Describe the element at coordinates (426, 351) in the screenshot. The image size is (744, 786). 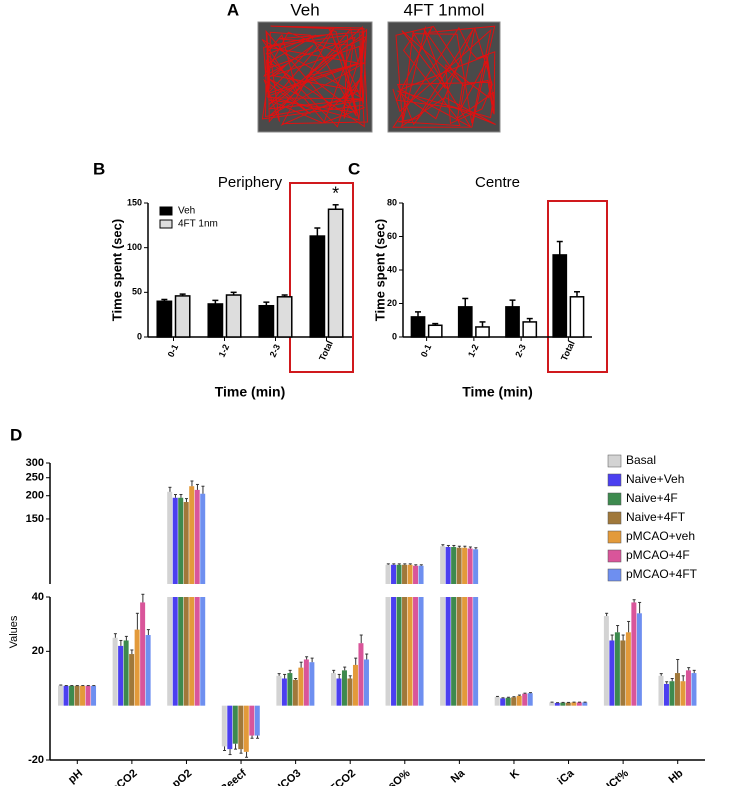
I see `x-tick-label: 0-1` at that location.